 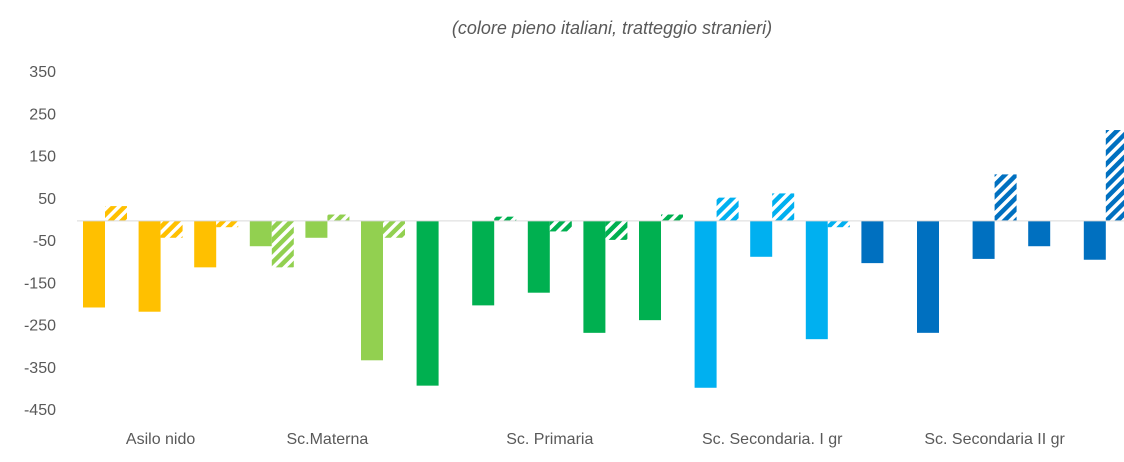 I want to click on x-tick-label: Sc.Materna, so click(x=327, y=439).